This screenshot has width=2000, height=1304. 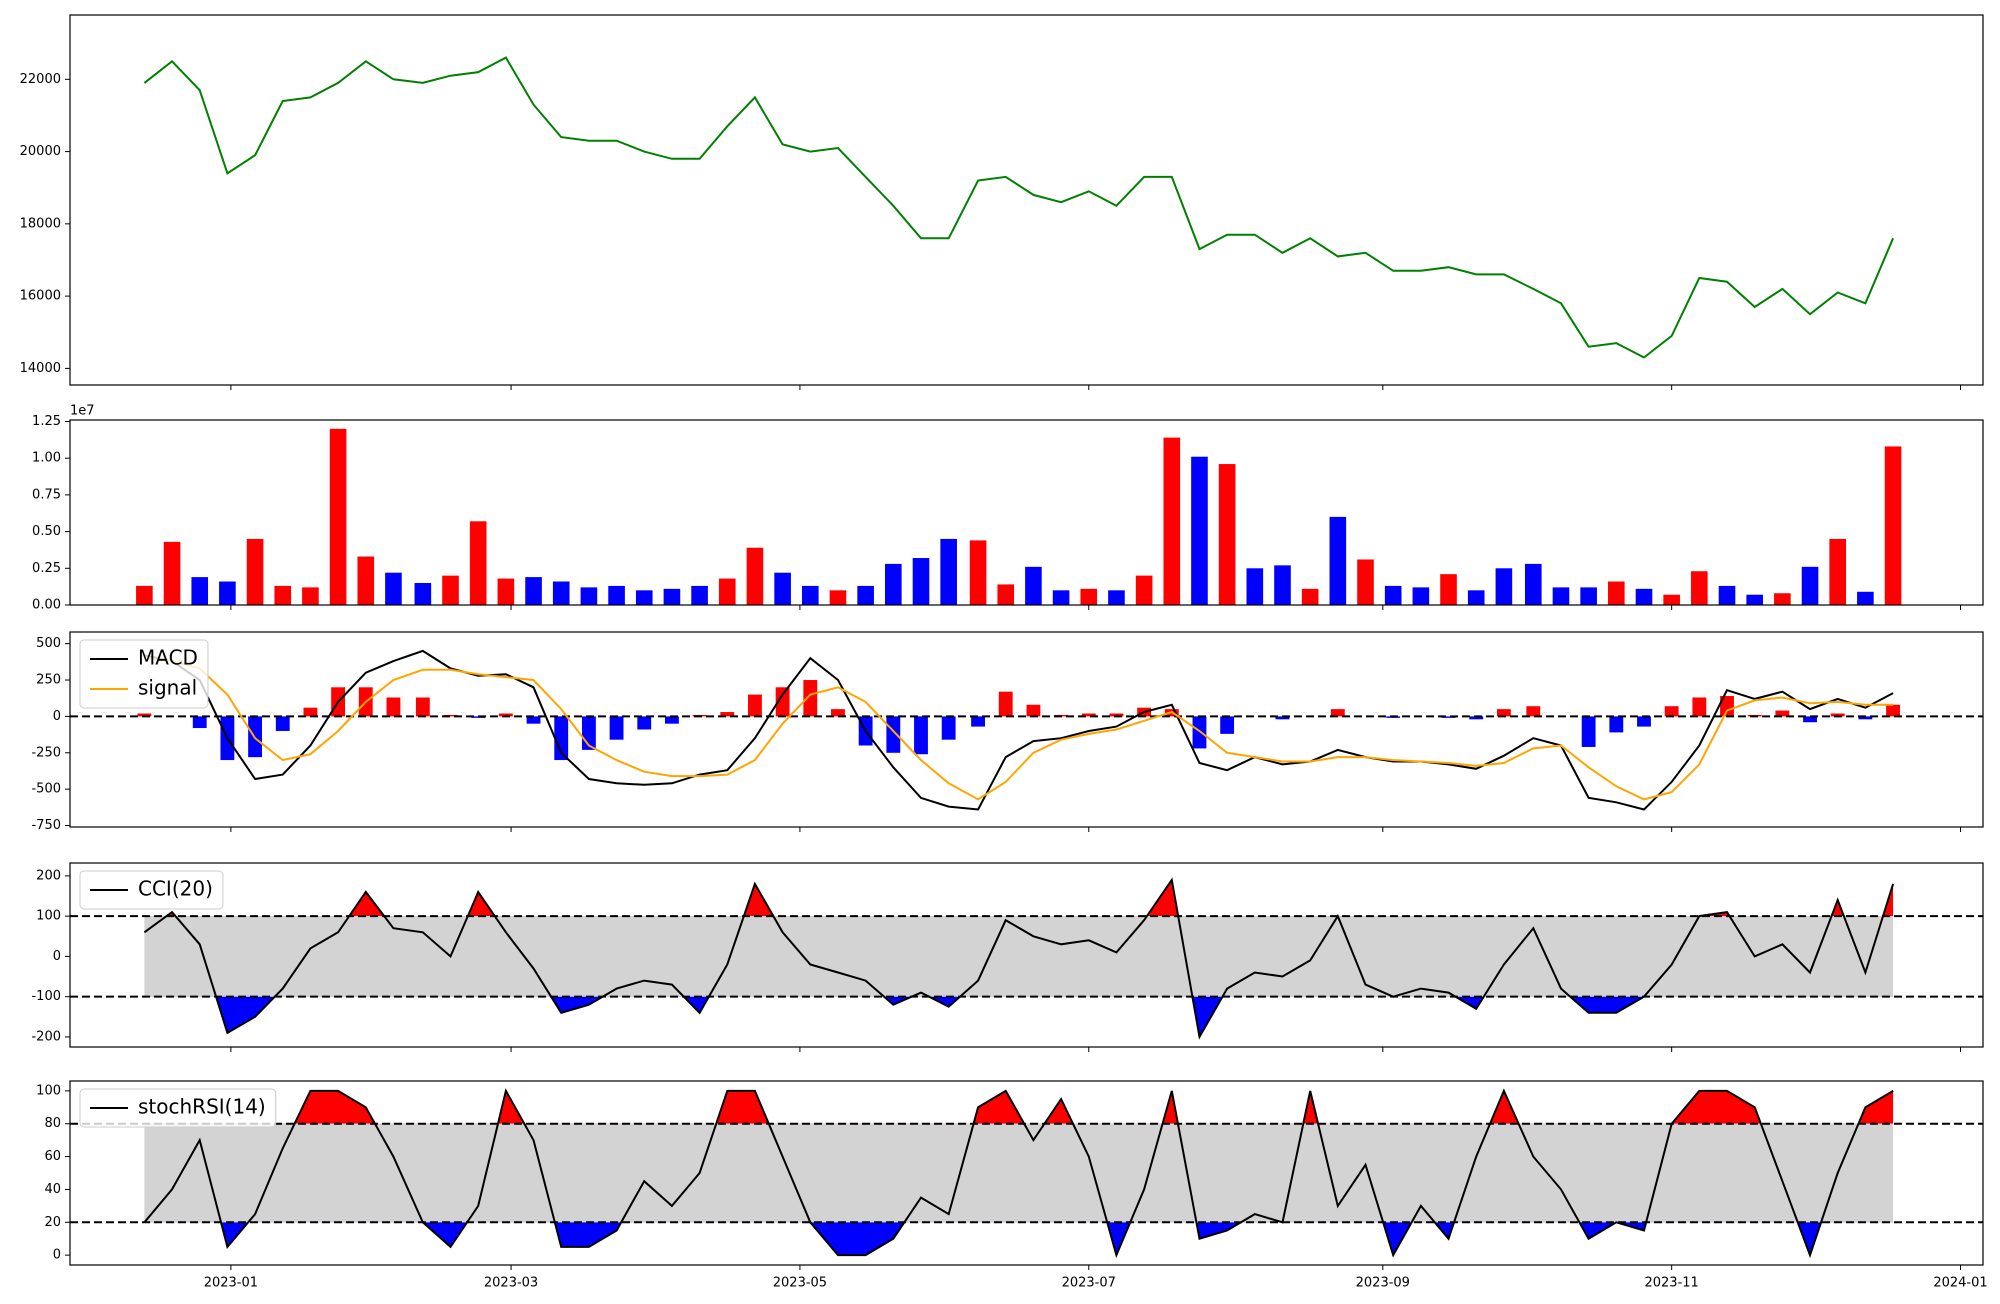 I want to click on y-tick-label: 20, so click(x=52, y=1222).